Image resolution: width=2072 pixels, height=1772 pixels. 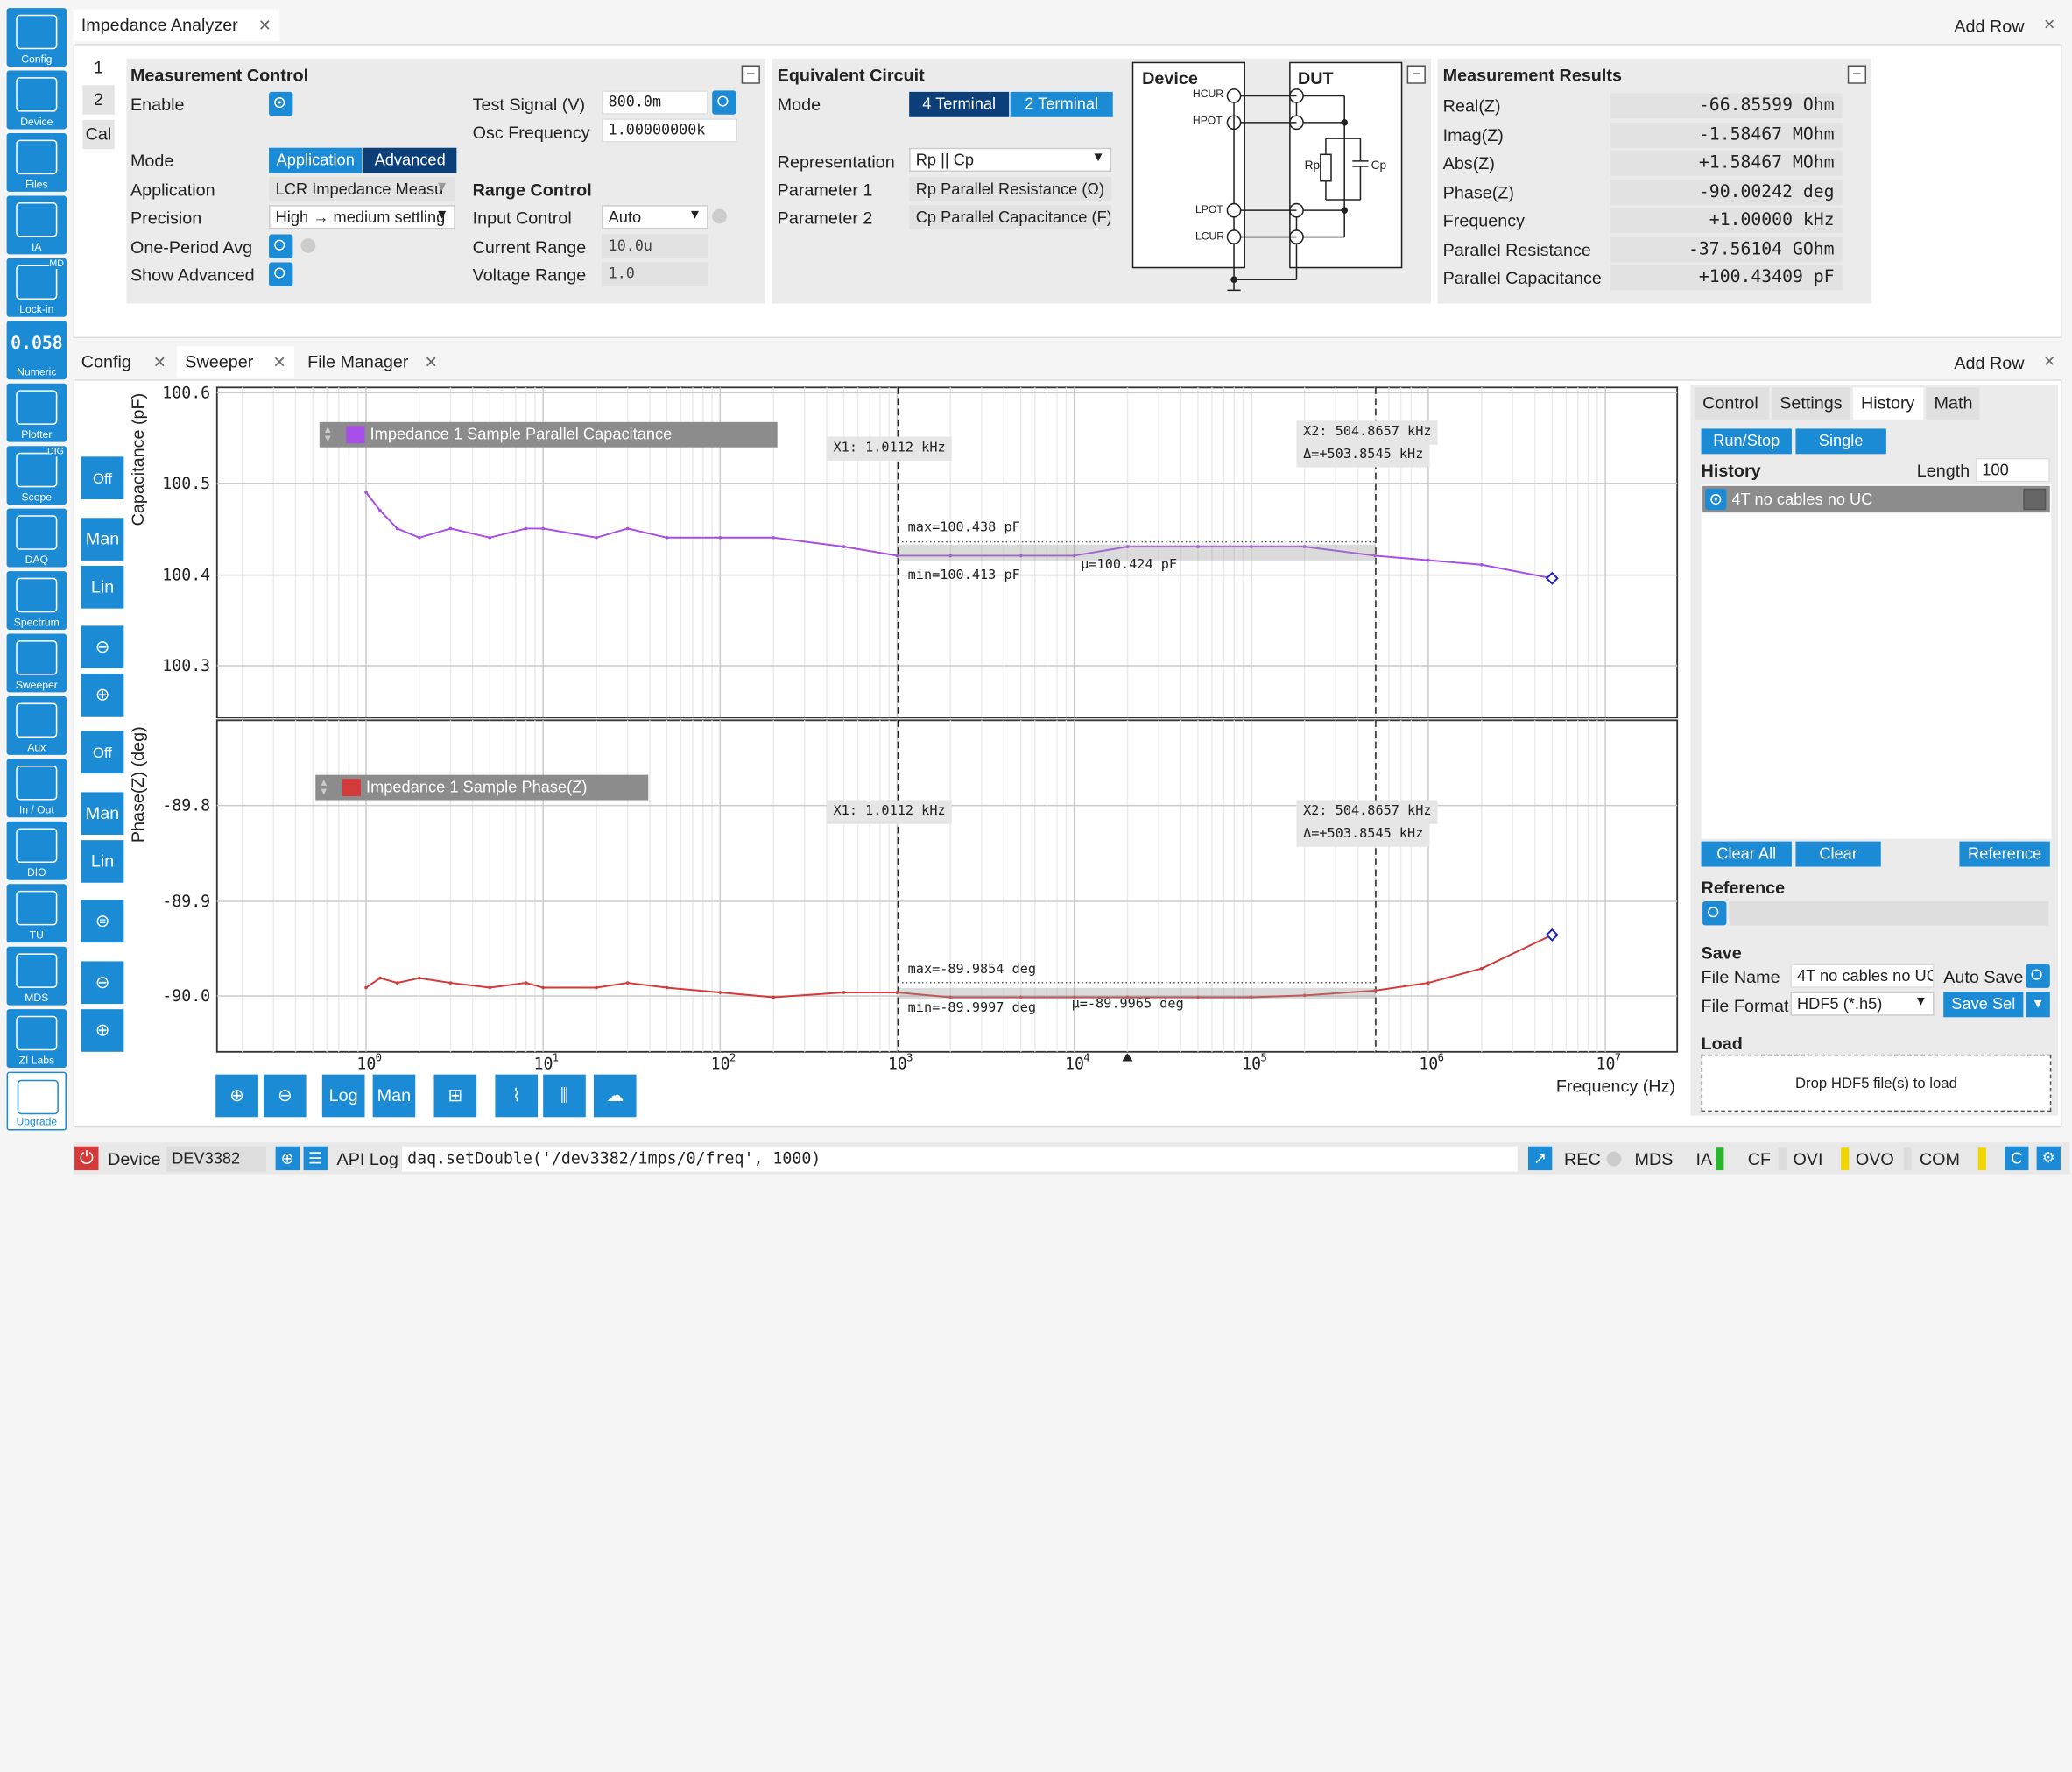 I want to click on tab-impedance-analyzer: Impedance Analyzer ✕, so click(x=176, y=25).